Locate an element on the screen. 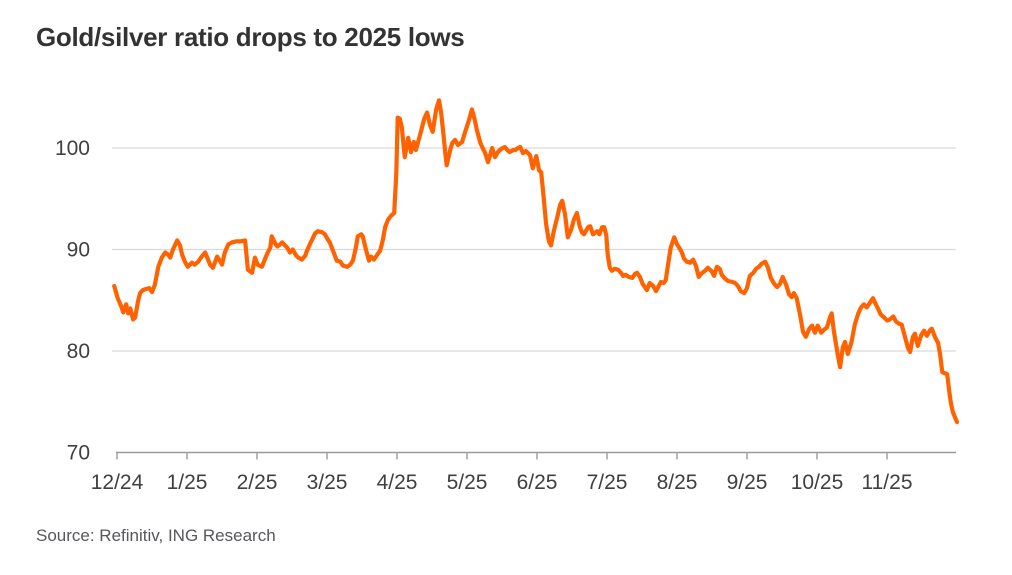  x-tick-label-5/25: 5/25 is located at coordinates (467, 482).